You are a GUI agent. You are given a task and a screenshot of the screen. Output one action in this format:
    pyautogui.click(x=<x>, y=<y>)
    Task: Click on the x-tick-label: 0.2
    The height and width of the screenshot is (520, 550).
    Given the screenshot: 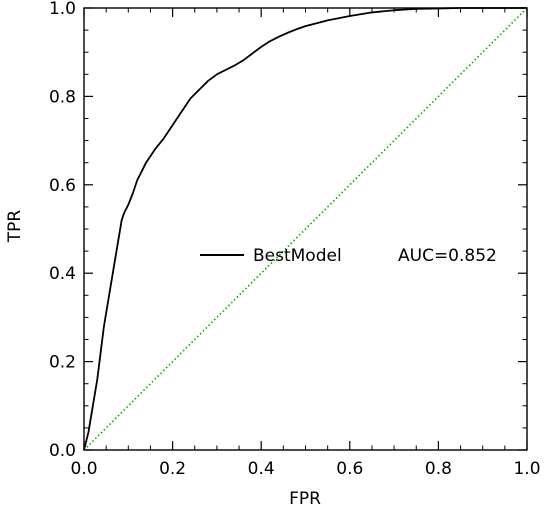 What is the action you would take?
    pyautogui.click(x=172, y=469)
    